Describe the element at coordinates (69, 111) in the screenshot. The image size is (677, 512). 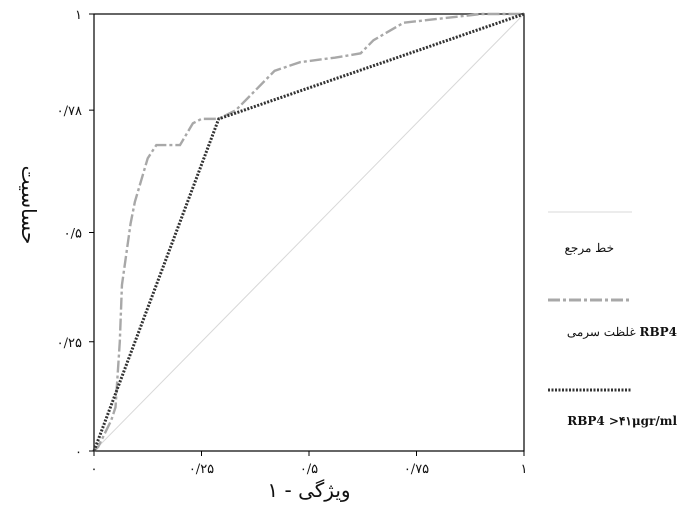
I see `y-tick-label: ۰/۷۸` at that location.